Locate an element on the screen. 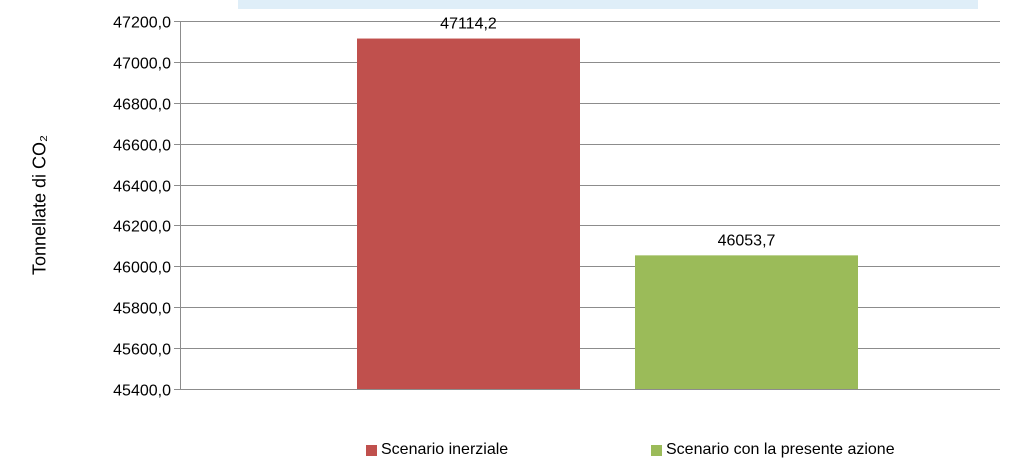  y-tick-label: 45800,0 is located at coordinates (142, 309).